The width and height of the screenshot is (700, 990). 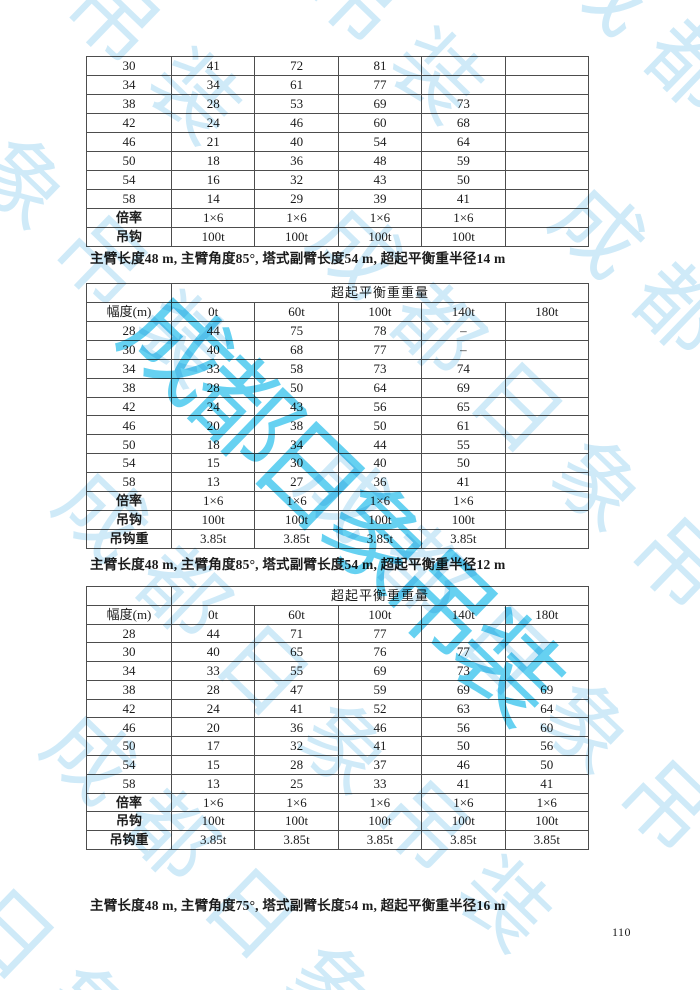 I want to click on table-row: 吊钩 100t 100t 100t 100t 100t, so click(x=337, y=821).